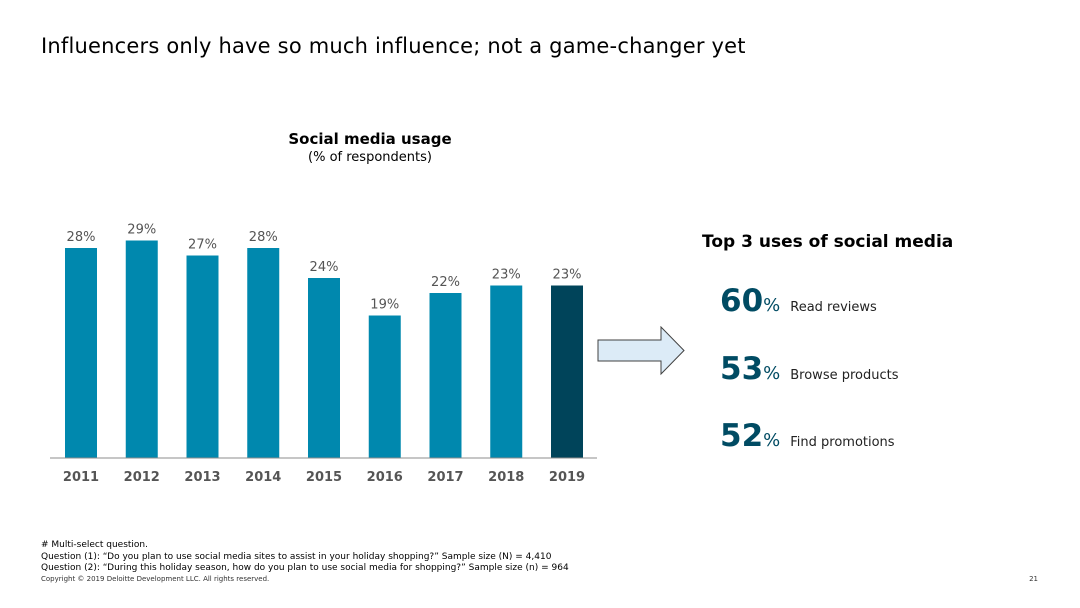 The height and width of the screenshot is (608, 1080). Describe the element at coordinates (324, 368) in the screenshot. I see `bar-2015` at that location.